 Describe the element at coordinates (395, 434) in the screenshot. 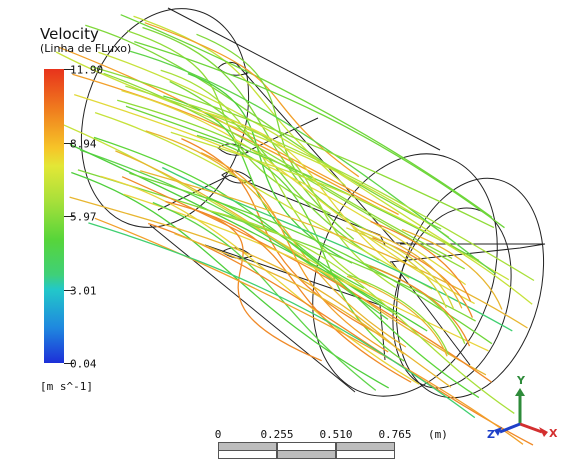

I see `scale-tick-label: 0.765` at that location.